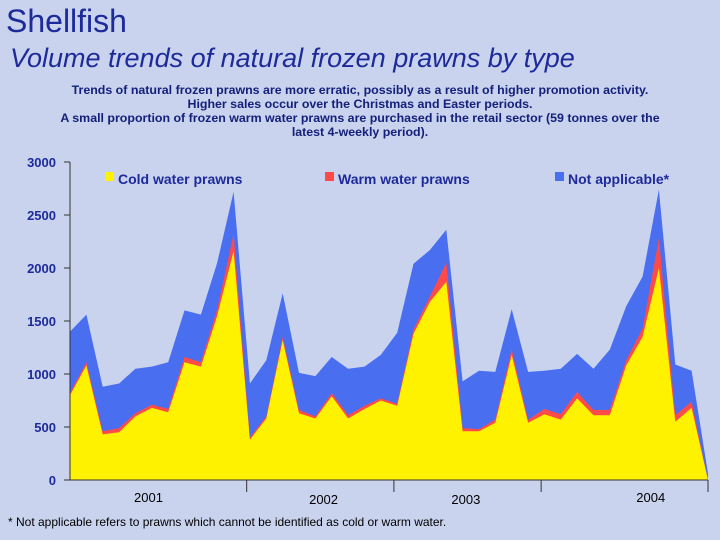 The width and height of the screenshot is (720, 540). What do you see at coordinates (404, 179) in the screenshot?
I see `legend-label: Warm water prawns` at bounding box center [404, 179].